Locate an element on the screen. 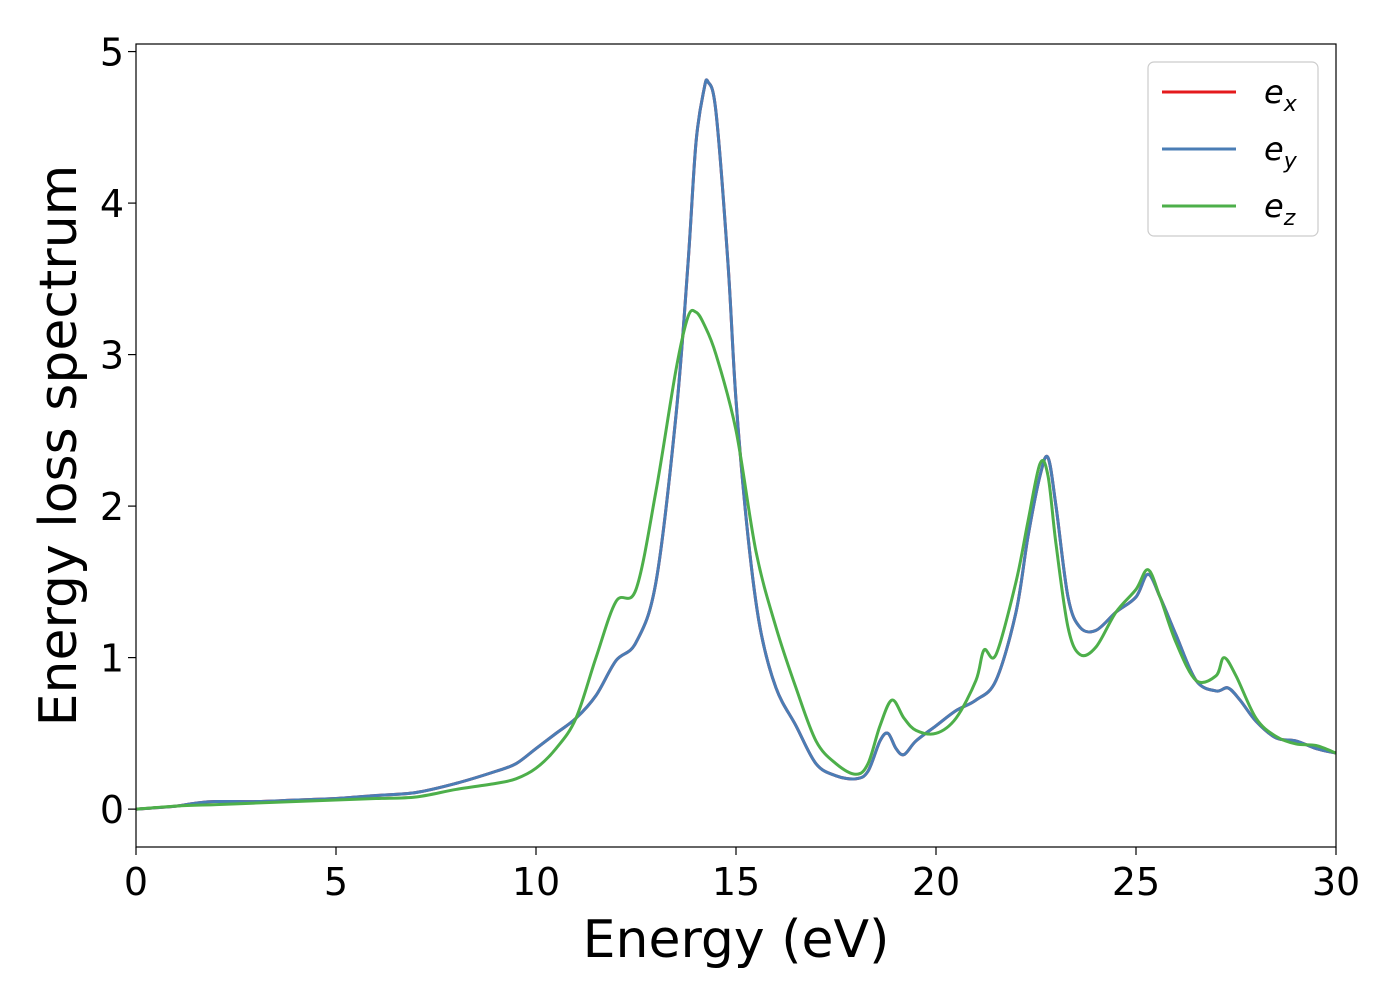 The height and width of the screenshot is (1000, 1400). legend-label: ey is located at coordinates (1281, 152).